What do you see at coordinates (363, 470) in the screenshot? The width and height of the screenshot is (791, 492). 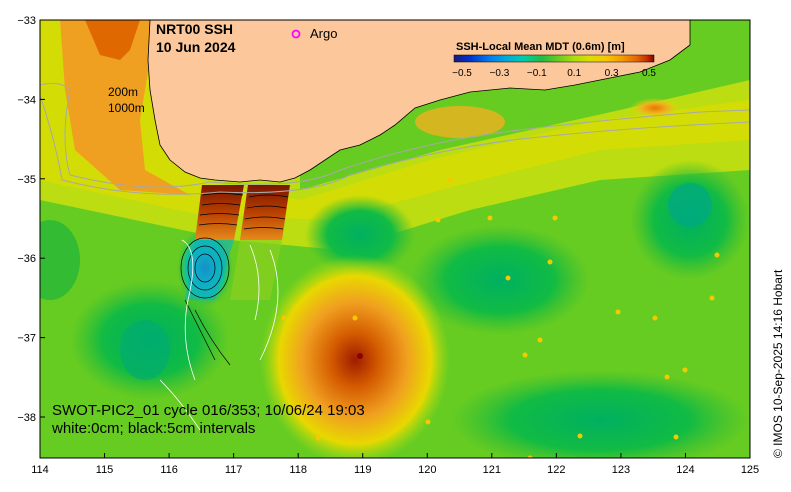 I see `x-tick-label: 119` at bounding box center [363, 470].